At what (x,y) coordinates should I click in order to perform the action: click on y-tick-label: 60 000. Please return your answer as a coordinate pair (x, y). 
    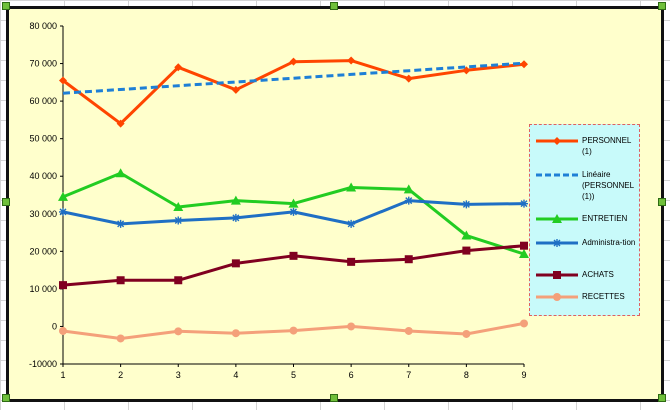
    Looking at the image, I should click on (43, 101).